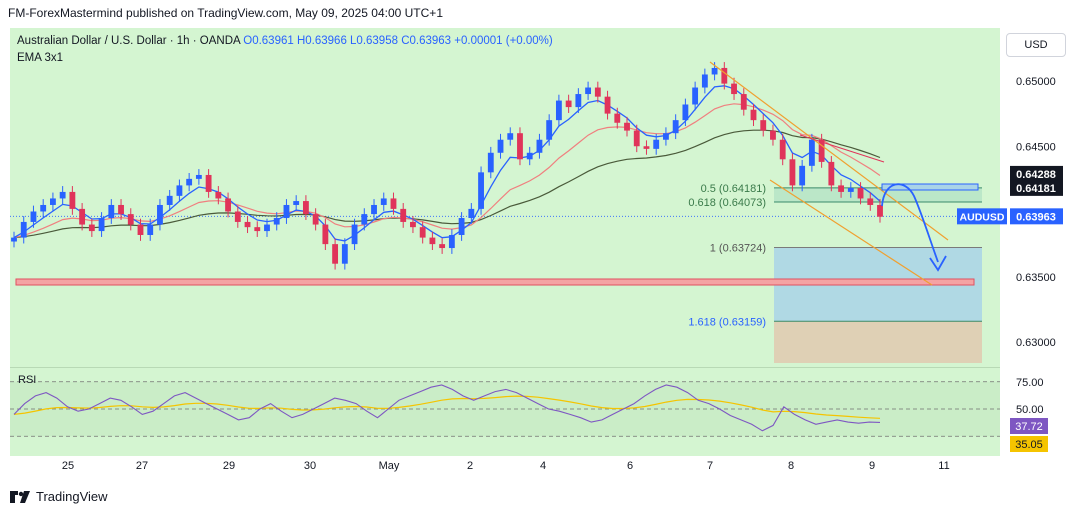 This screenshot has height=515, width=1080. Describe the element at coordinates (733, 189) in the screenshot. I see `fib-level-label: 0.5 (0.64181)` at that location.